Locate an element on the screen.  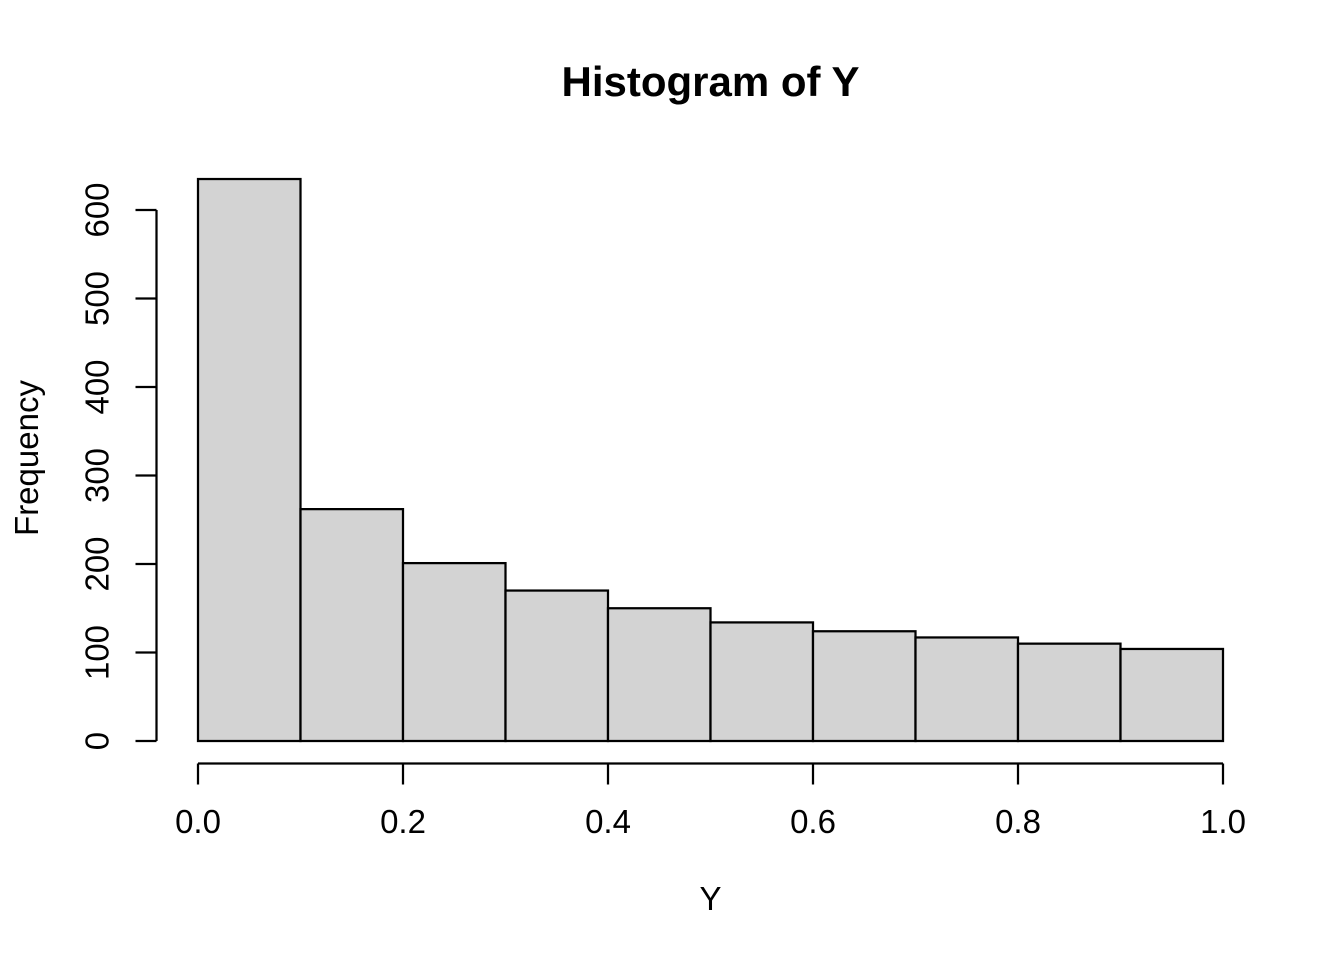
x-tick-label: 0.0 is located at coordinates (198, 821).